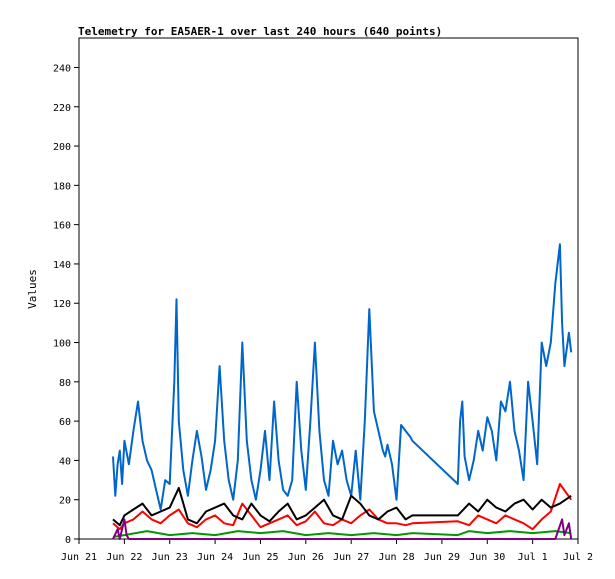  I want to click on x-tick-label: Jun 21, so click(79, 557).